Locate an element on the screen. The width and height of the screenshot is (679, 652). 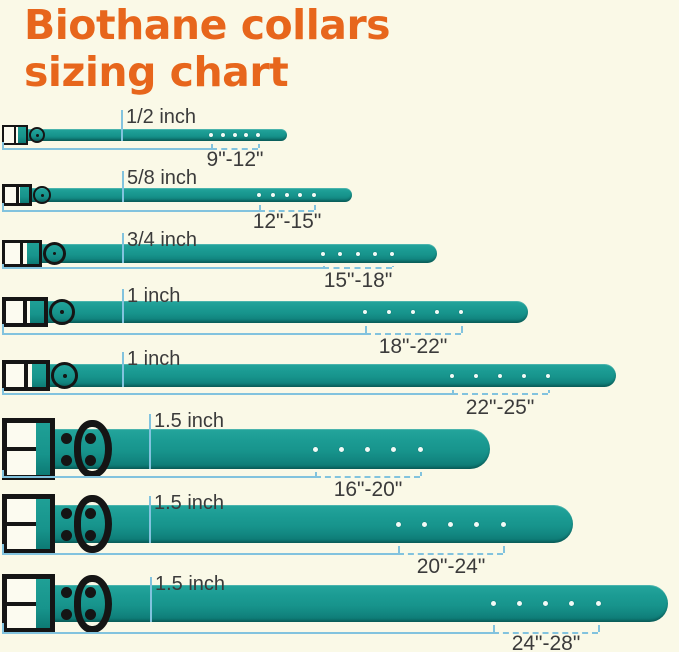
title-line2: sizing chart is located at coordinates (156, 72).